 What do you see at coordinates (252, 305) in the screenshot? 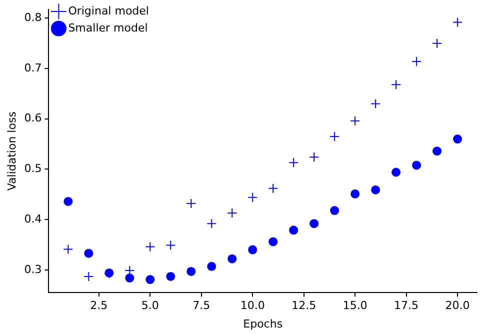
I see `x-tick-label: 10.0` at bounding box center [252, 305].